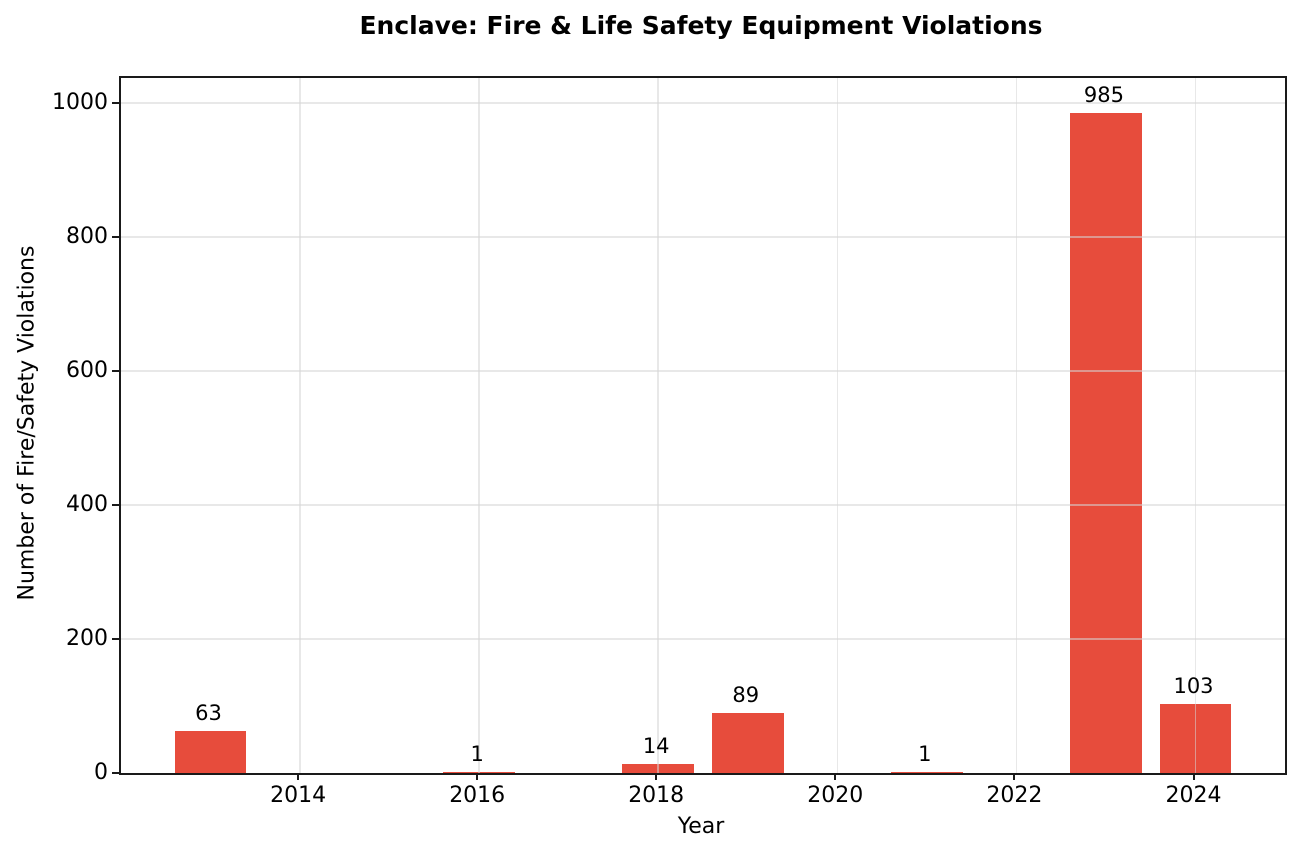  Describe the element at coordinates (477, 795) in the screenshot. I see `x-tick-label-2016: 2016` at that location.